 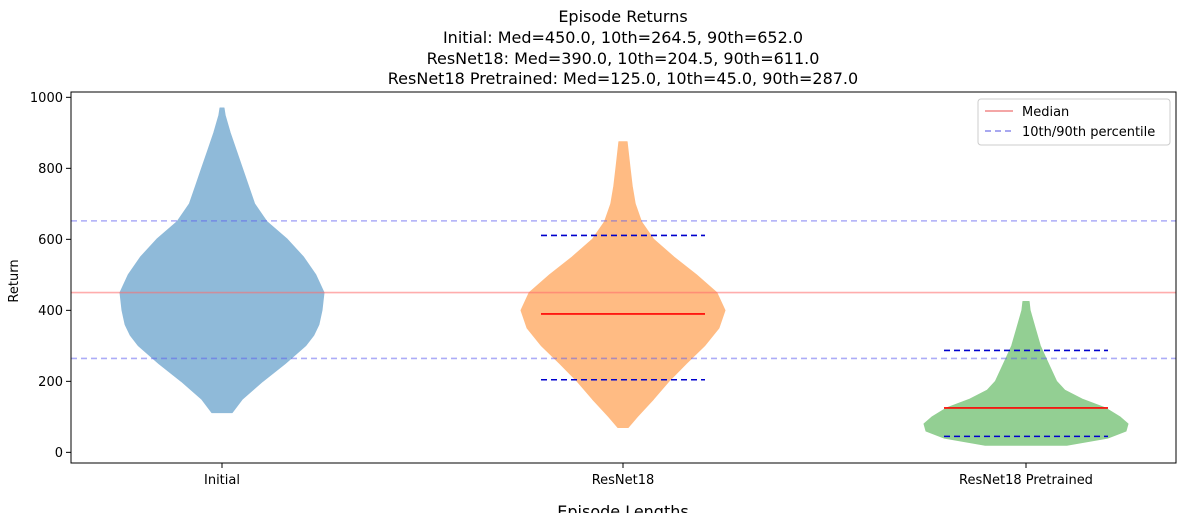 I want to click on y-tick-label-600: 600, so click(x=50, y=240).